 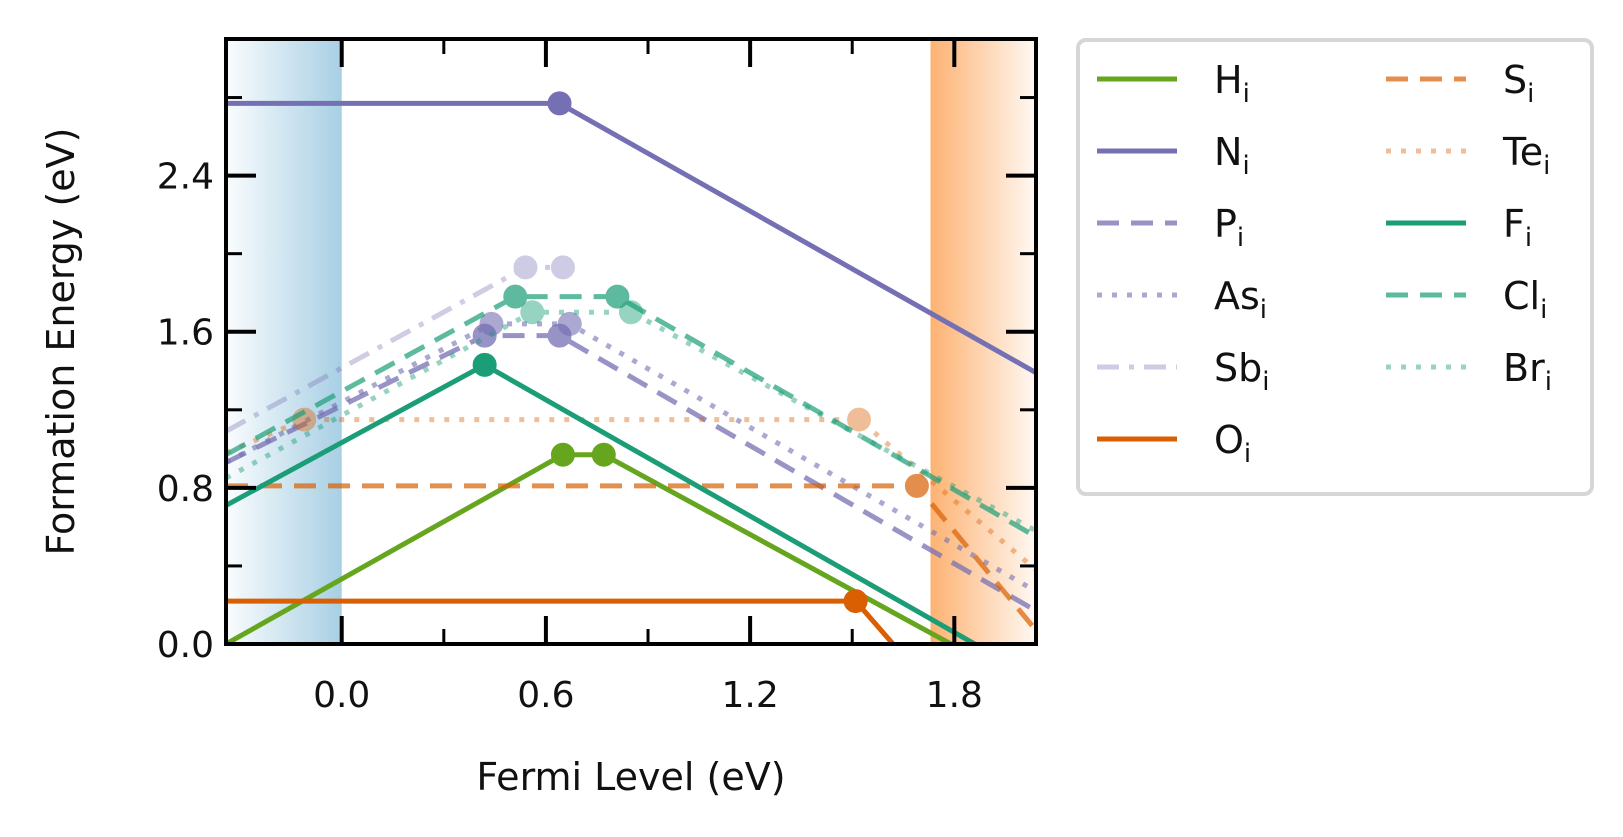 What do you see at coordinates (185, 645) in the screenshot?
I see `y-tick-label: 0.0` at bounding box center [185, 645].